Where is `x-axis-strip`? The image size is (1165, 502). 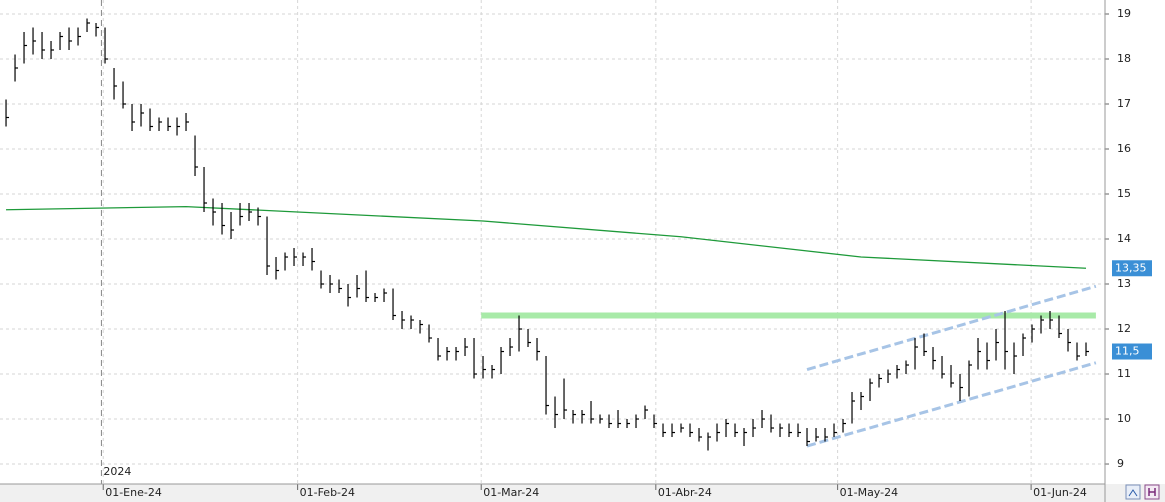
x-axis-strip is located at coordinates (582, 493).